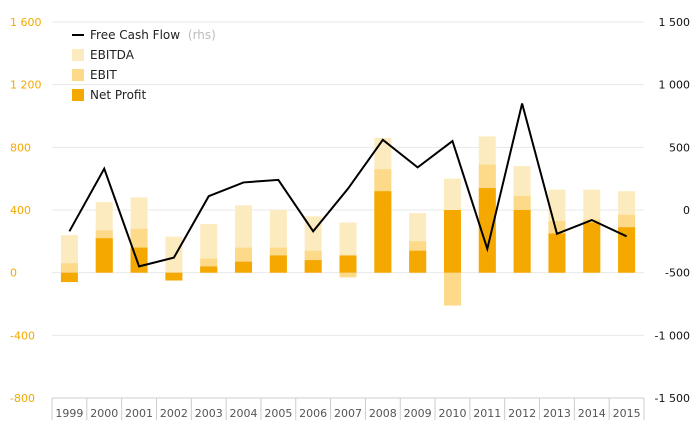  I want to click on y-left-tick-label: 1 600, so click(26, 22).